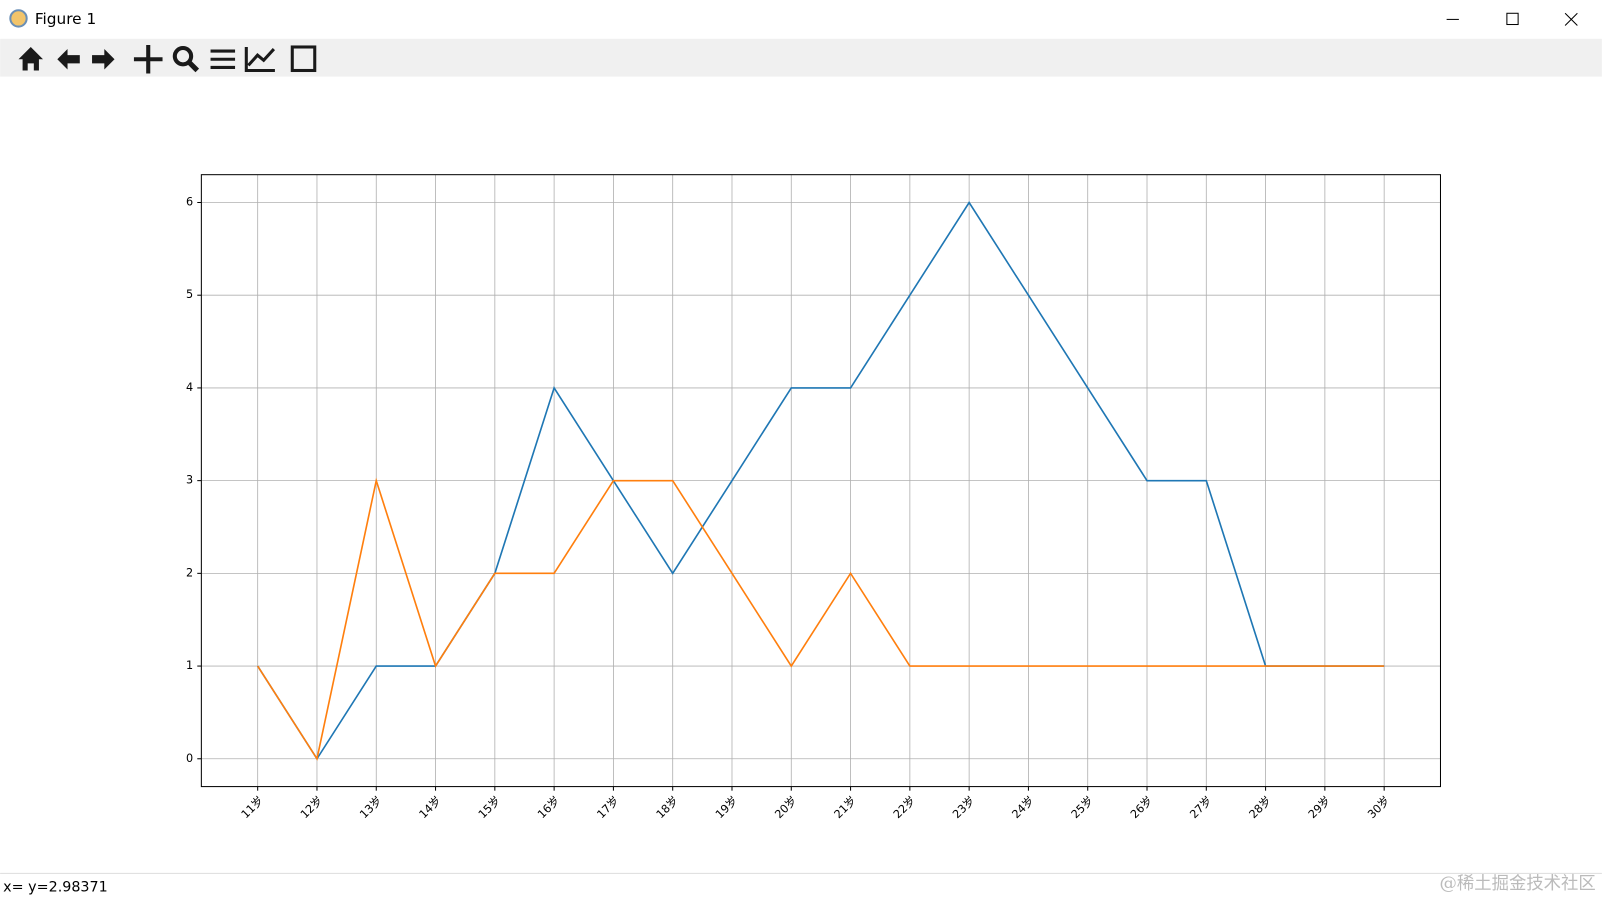 This screenshot has height=901, width=1602. I want to click on y-tick-label: 5, so click(189, 294).